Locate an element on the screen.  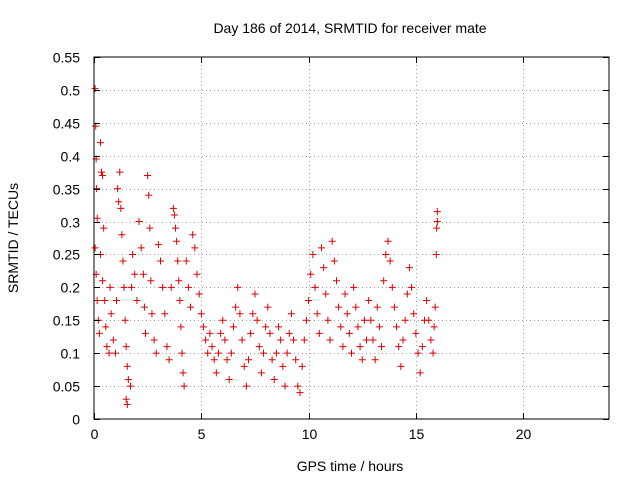
x-axis-title: GPS time / hours is located at coordinates (350, 466).